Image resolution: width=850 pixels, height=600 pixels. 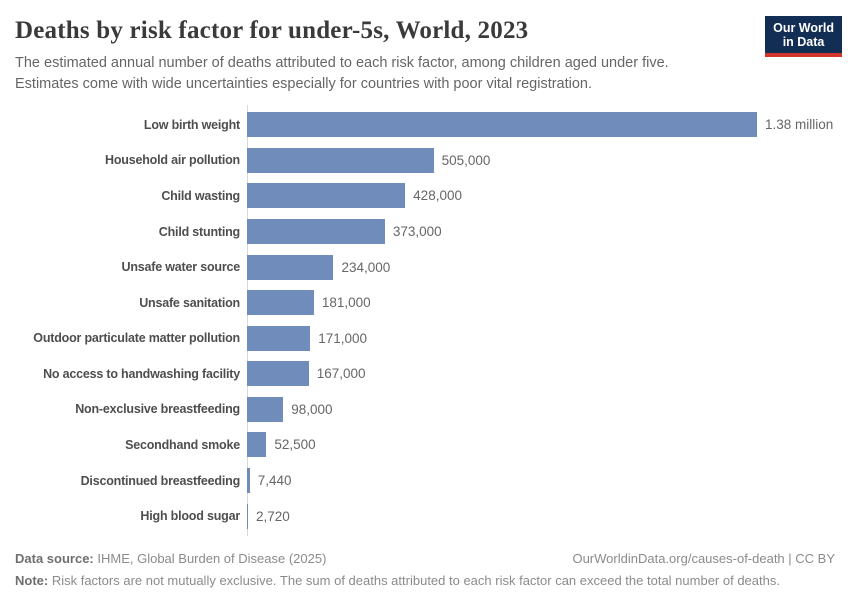 What do you see at coordinates (799, 125) in the screenshot?
I see `bar-value-label: 1.38 million` at bounding box center [799, 125].